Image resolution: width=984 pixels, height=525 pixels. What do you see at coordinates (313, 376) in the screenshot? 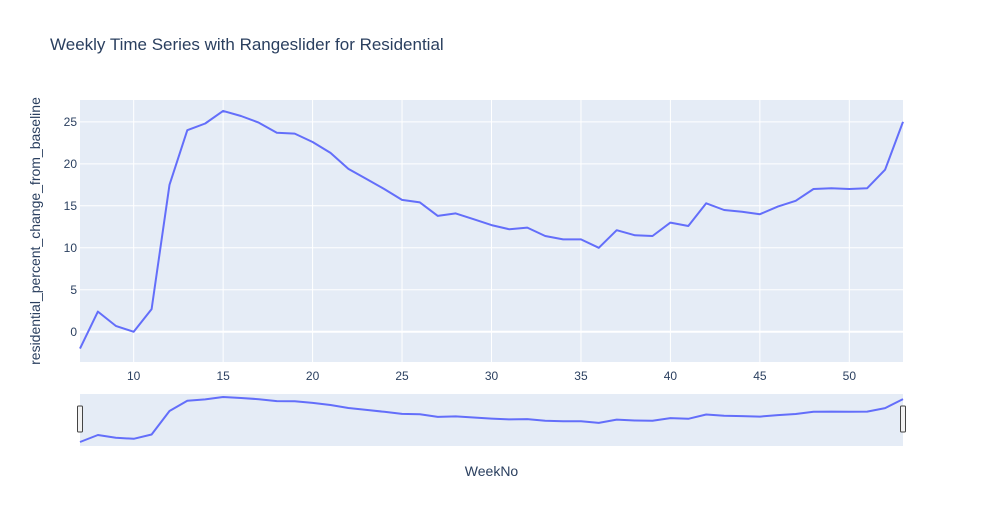
I see `x-tick-label: 20` at bounding box center [313, 376].